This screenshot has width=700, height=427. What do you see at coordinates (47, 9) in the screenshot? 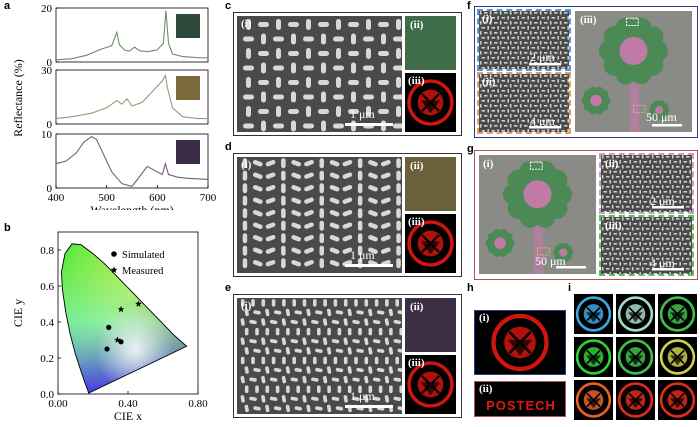
I see `y-tick-label: 20` at bounding box center [47, 9].